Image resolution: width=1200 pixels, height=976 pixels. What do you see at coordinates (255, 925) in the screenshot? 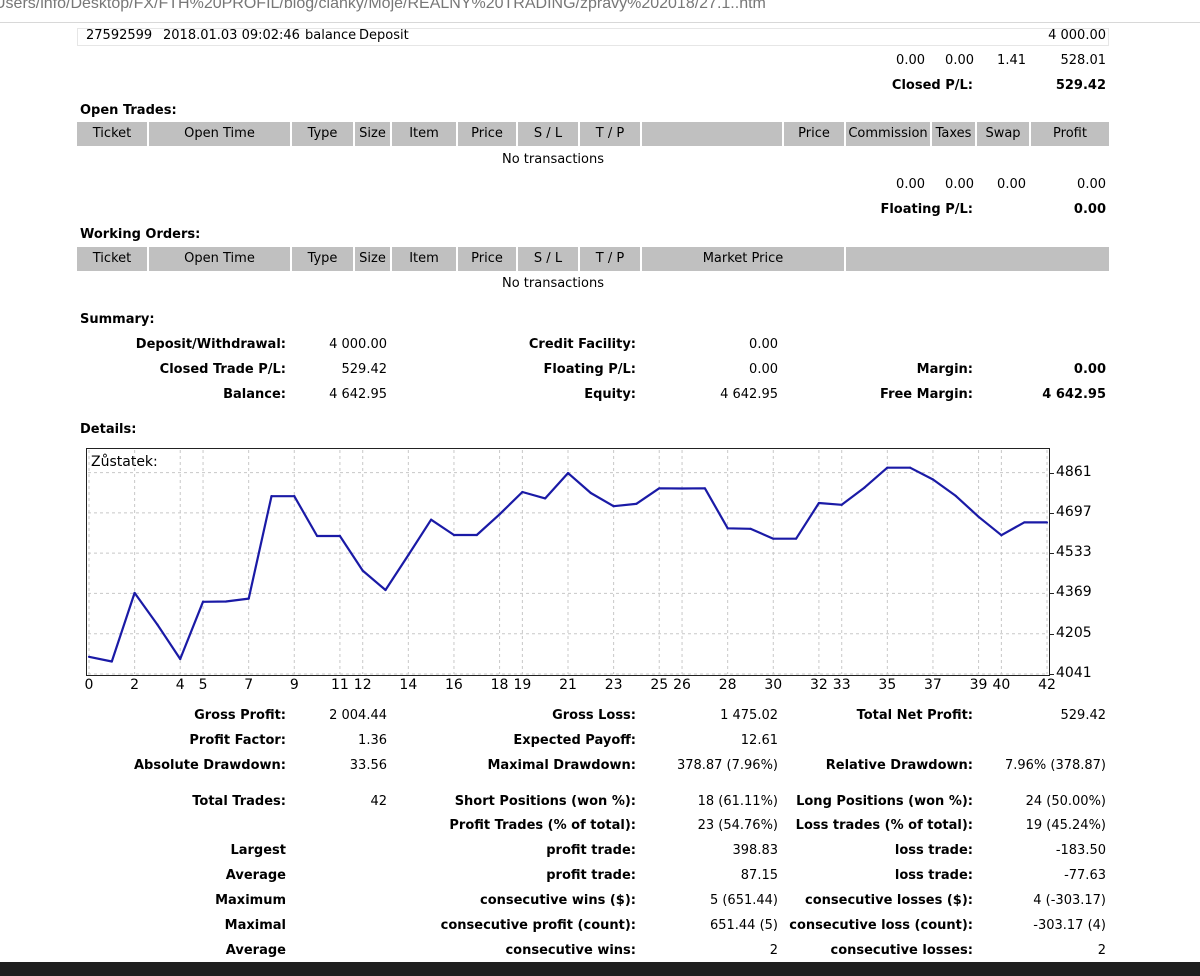
I see `maximal-label: Maximal` at bounding box center [255, 925].